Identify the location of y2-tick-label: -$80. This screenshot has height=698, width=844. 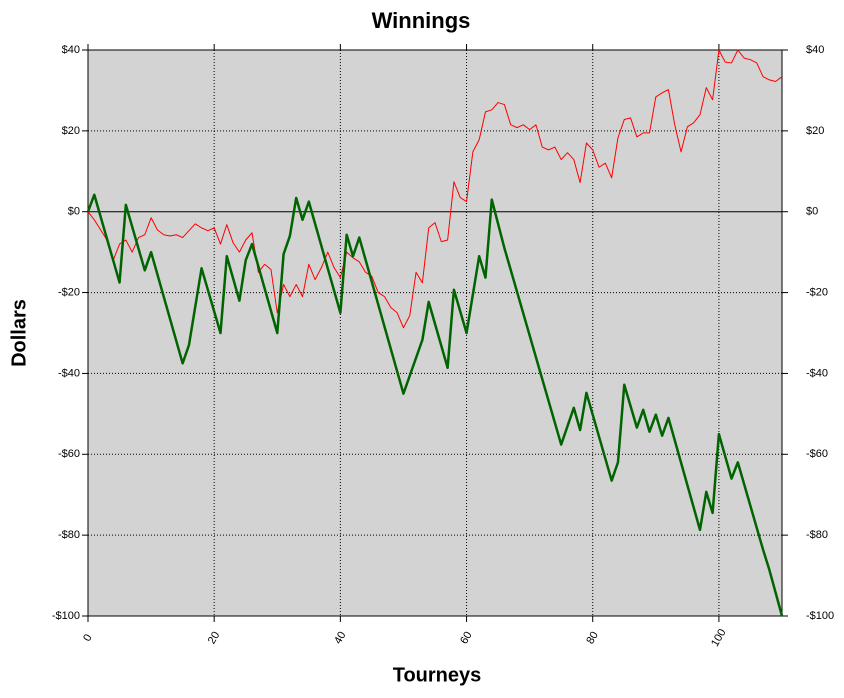
(817, 535).